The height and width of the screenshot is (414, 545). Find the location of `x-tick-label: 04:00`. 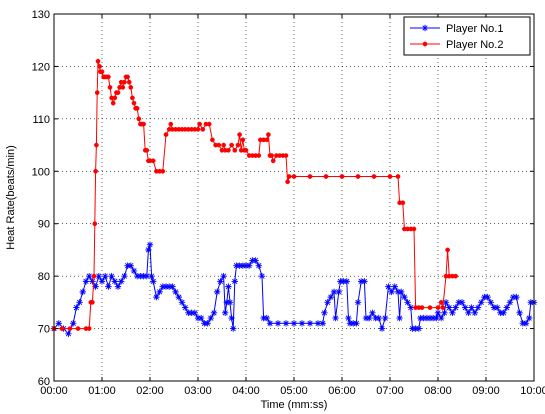

x-tick-label: 04:00 is located at coordinates (246, 391).